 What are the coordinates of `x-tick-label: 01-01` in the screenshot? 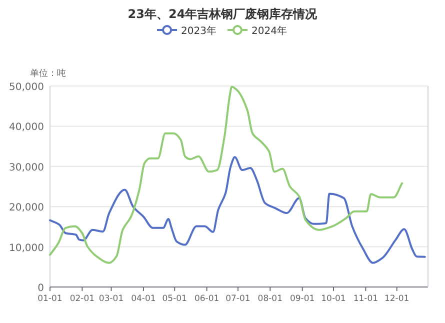 It's located at (50, 299).